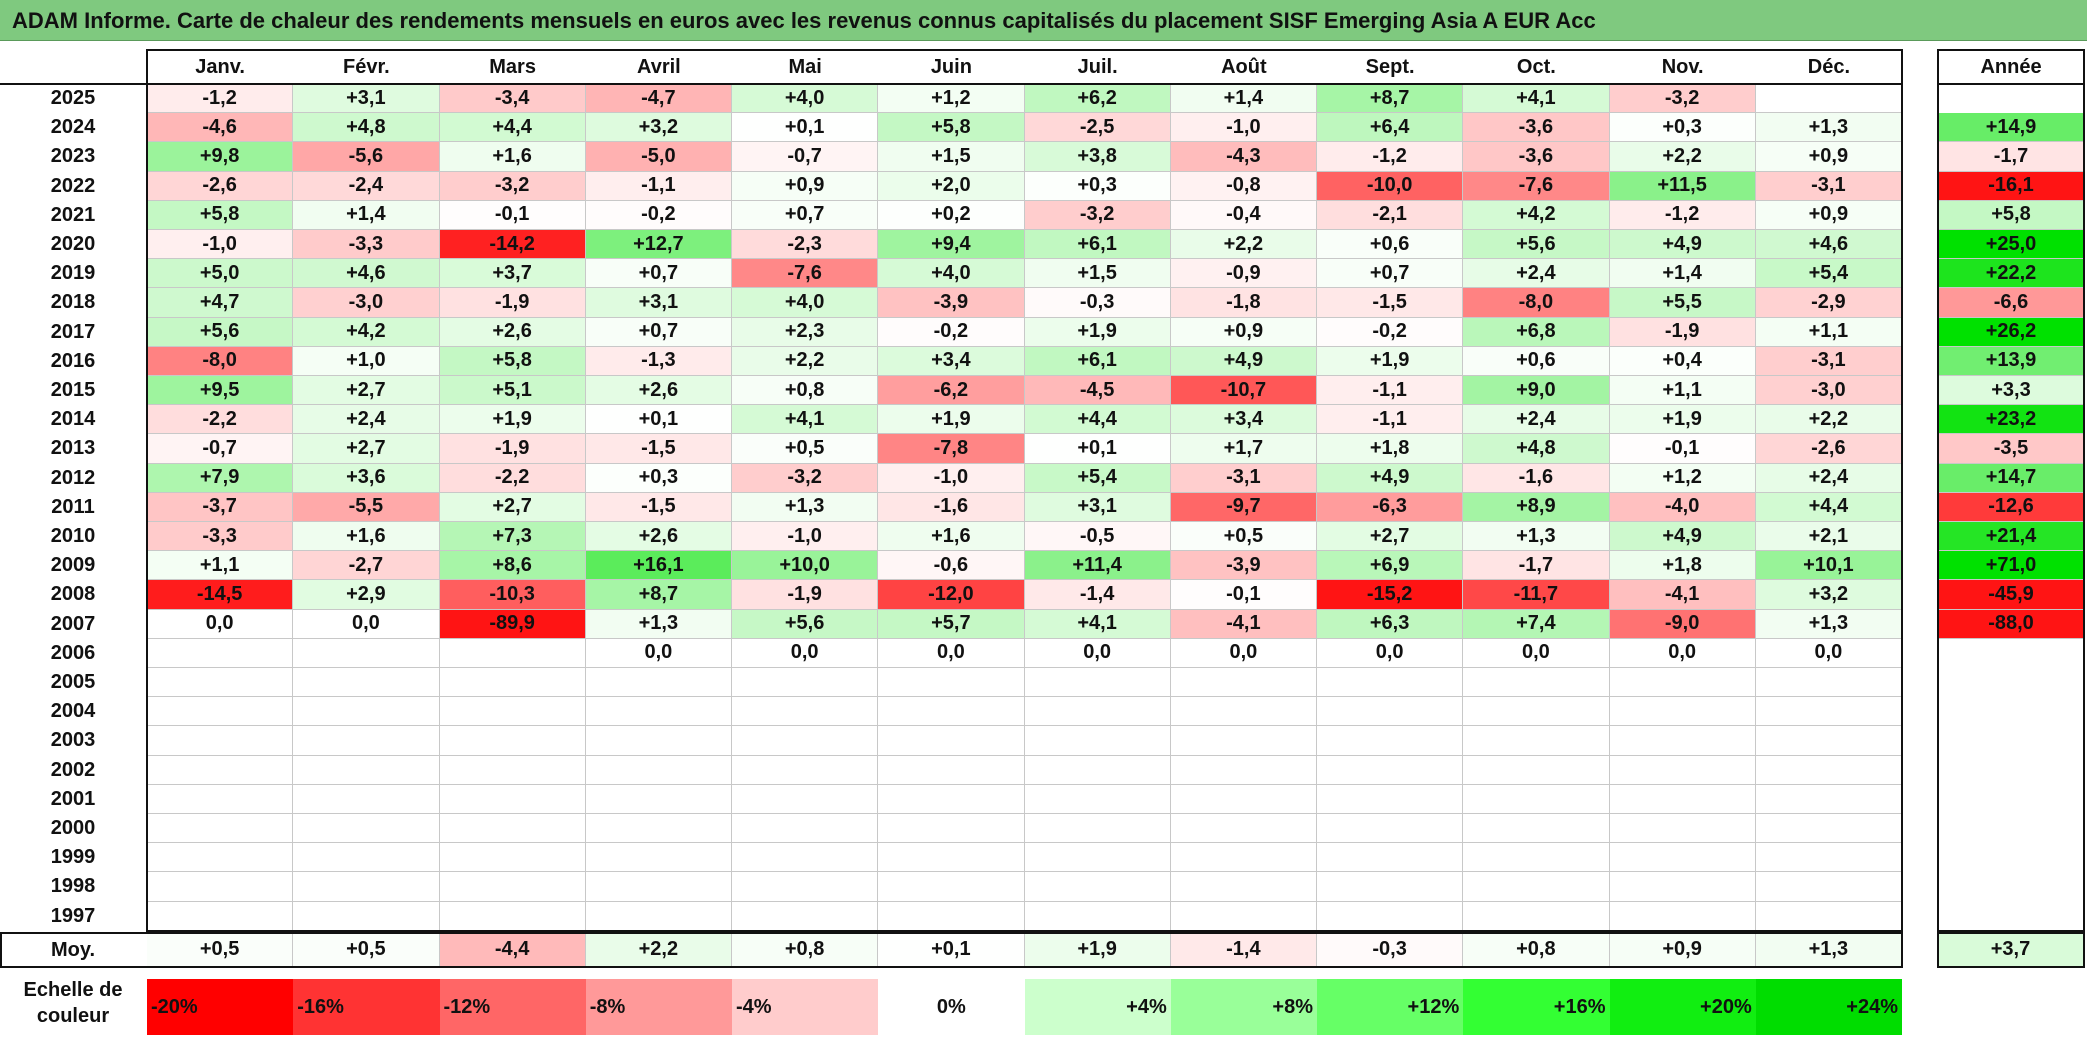 This screenshot has width=2087, height=1037. Describe the element at coordinates (512, 215) in the screenshot. I see `heatmap-cell: -0,1` at that location.